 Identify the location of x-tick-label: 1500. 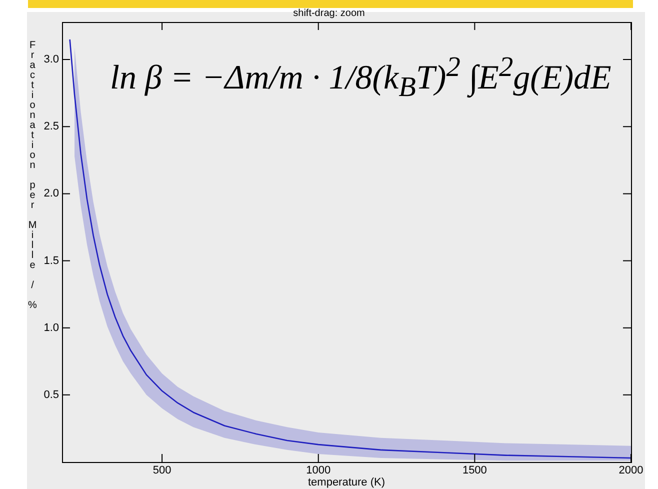
(474, 470).